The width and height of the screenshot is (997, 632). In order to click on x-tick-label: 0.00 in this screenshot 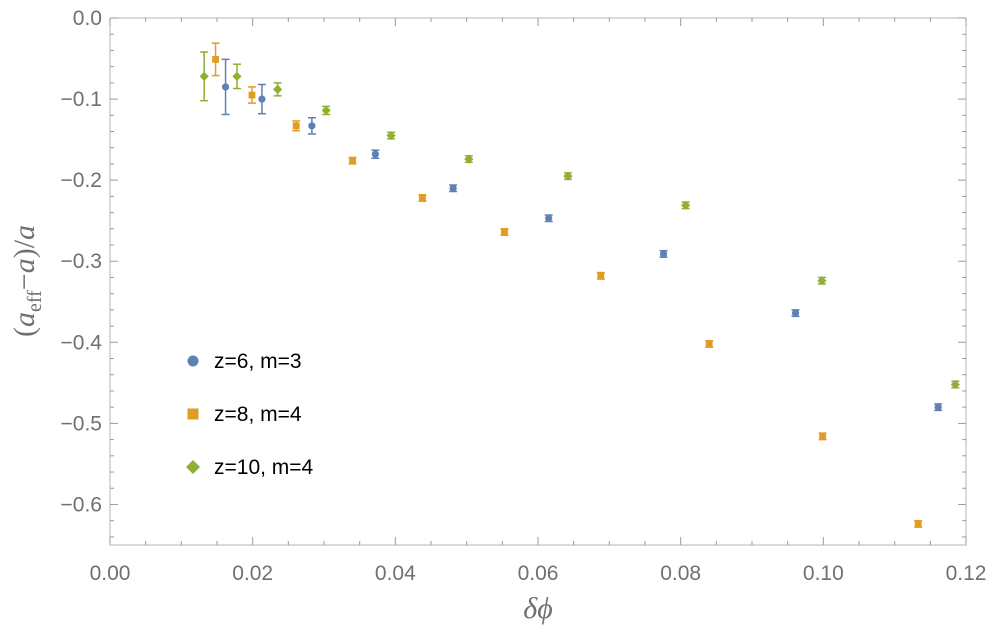, I will do `click(110, 573)`.